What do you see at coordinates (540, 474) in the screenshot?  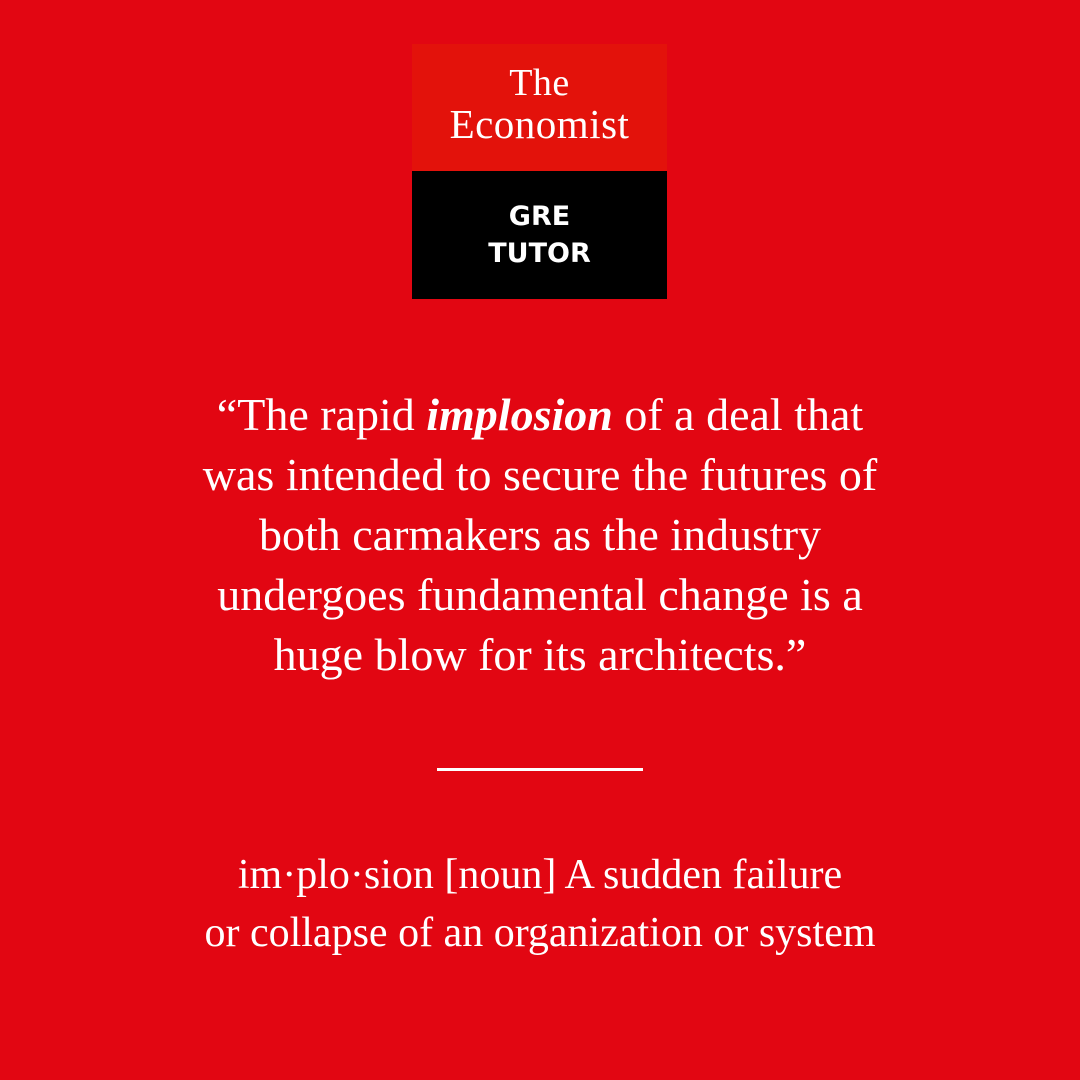 I see `quote-line-2: was intended to secure the futures of` at bounding box center [540, 474].